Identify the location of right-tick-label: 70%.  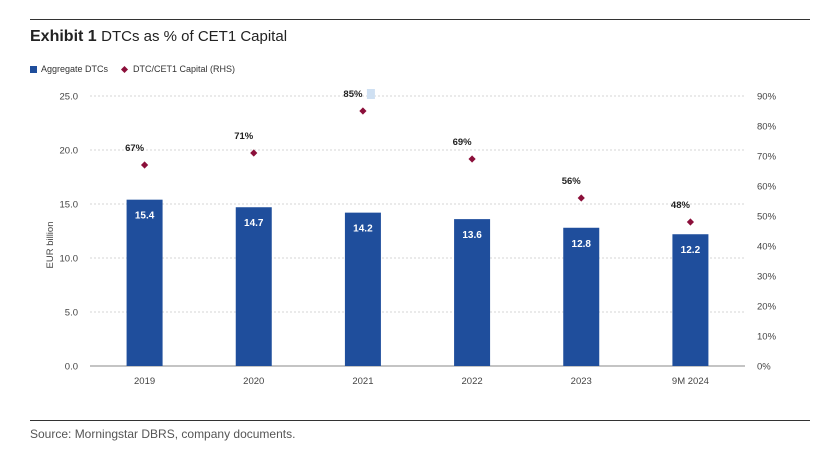
(767, 157).